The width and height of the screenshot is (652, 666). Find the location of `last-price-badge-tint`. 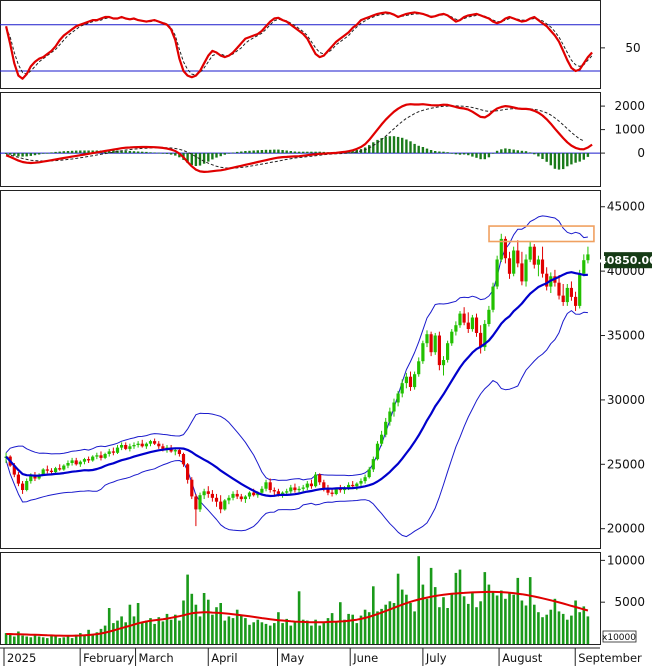

last-price-badge-tint is located at coordinates (628, 260).